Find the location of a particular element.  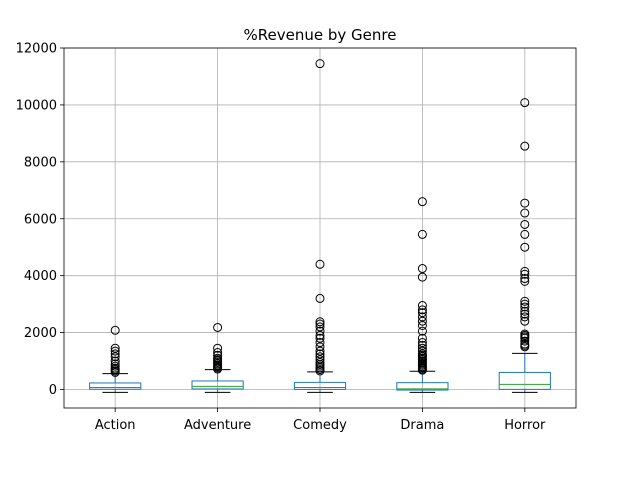

x-tick-label: Horror is located at coordinates (525, 425).